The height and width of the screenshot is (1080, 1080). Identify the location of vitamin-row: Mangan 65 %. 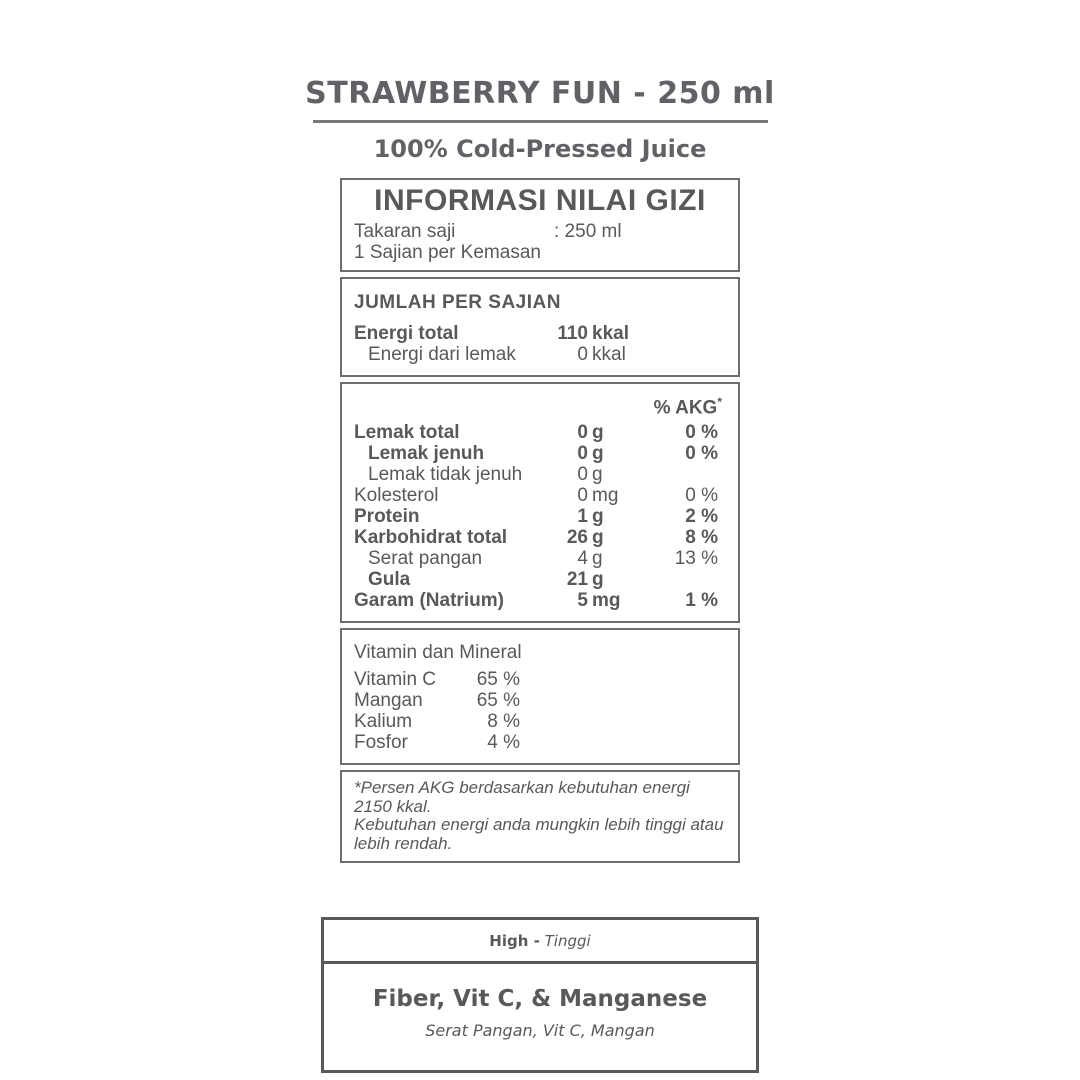
(540, 700).